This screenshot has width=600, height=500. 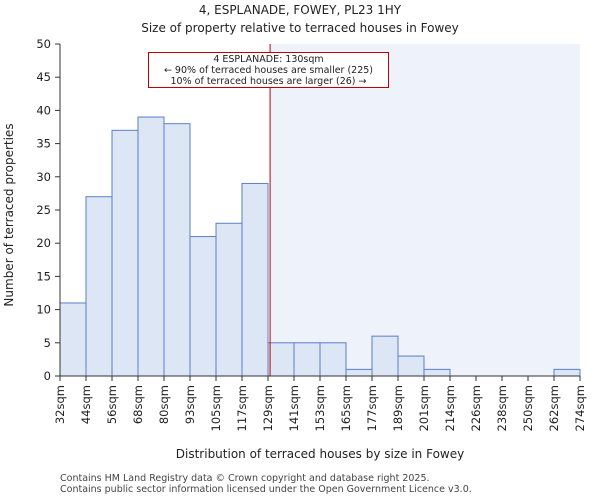 I want to click on y-tick-label: 20, so click(x=43, y=243).